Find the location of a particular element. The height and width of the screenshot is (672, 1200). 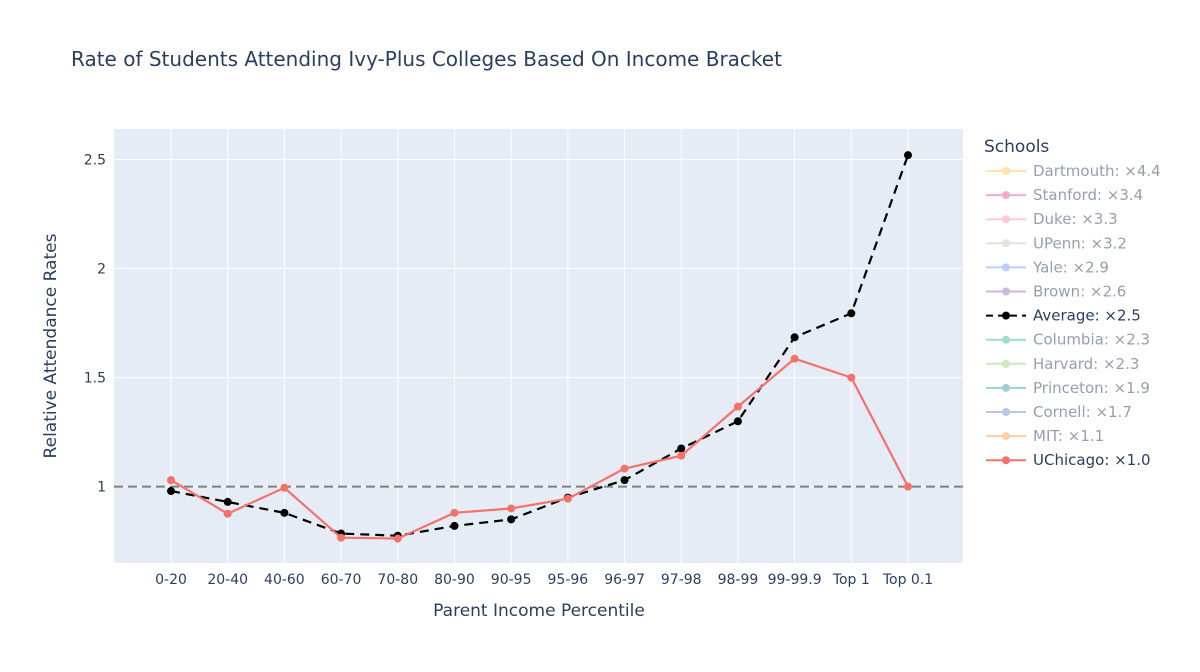

legend-item: Brown: ×2.6 is located at coordinates (1056, 292).